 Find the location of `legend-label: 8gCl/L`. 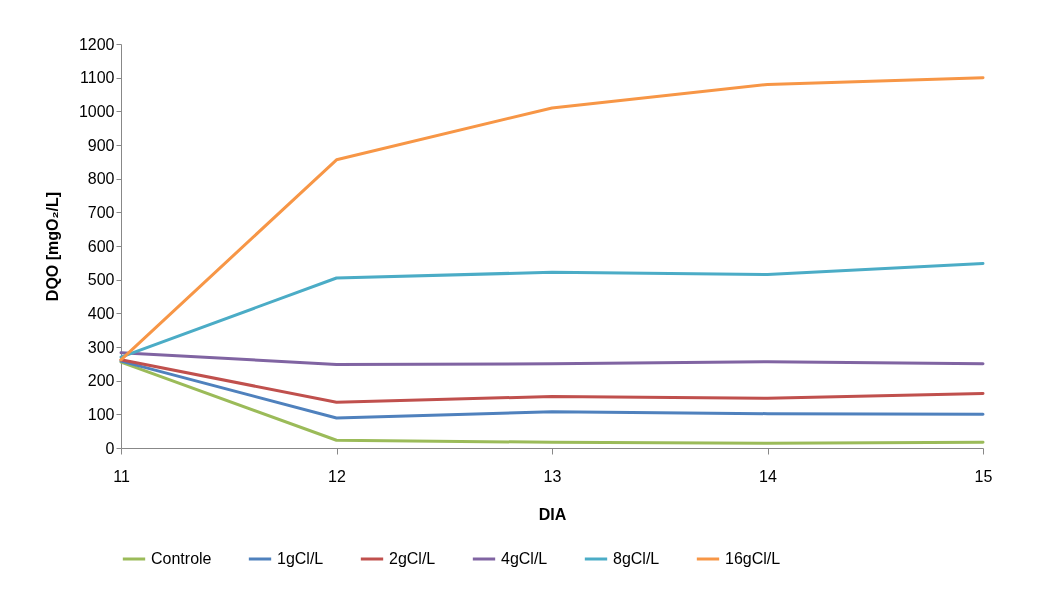

legend-label: 8gCl/L is located at coordinates (636, 558).